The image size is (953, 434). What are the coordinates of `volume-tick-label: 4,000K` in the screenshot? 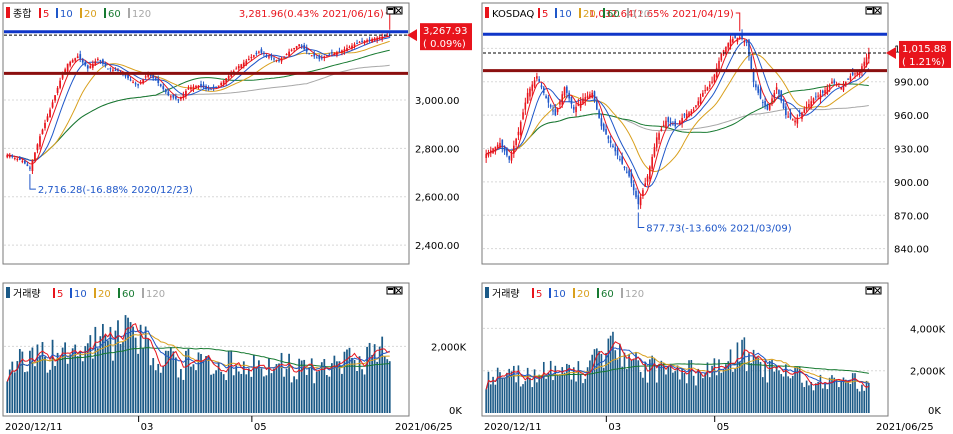 It's located at (928, 329).